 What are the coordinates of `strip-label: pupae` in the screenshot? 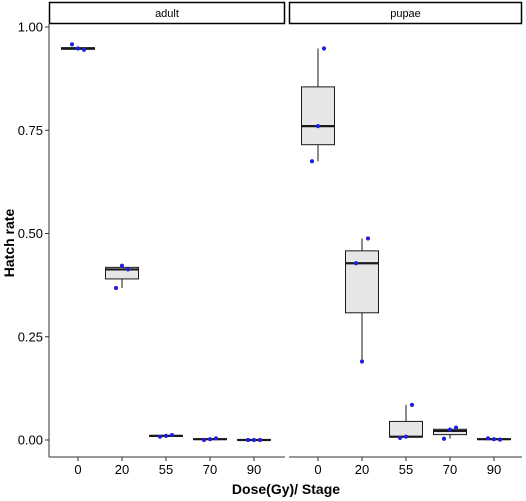 It's located at (405, 14).